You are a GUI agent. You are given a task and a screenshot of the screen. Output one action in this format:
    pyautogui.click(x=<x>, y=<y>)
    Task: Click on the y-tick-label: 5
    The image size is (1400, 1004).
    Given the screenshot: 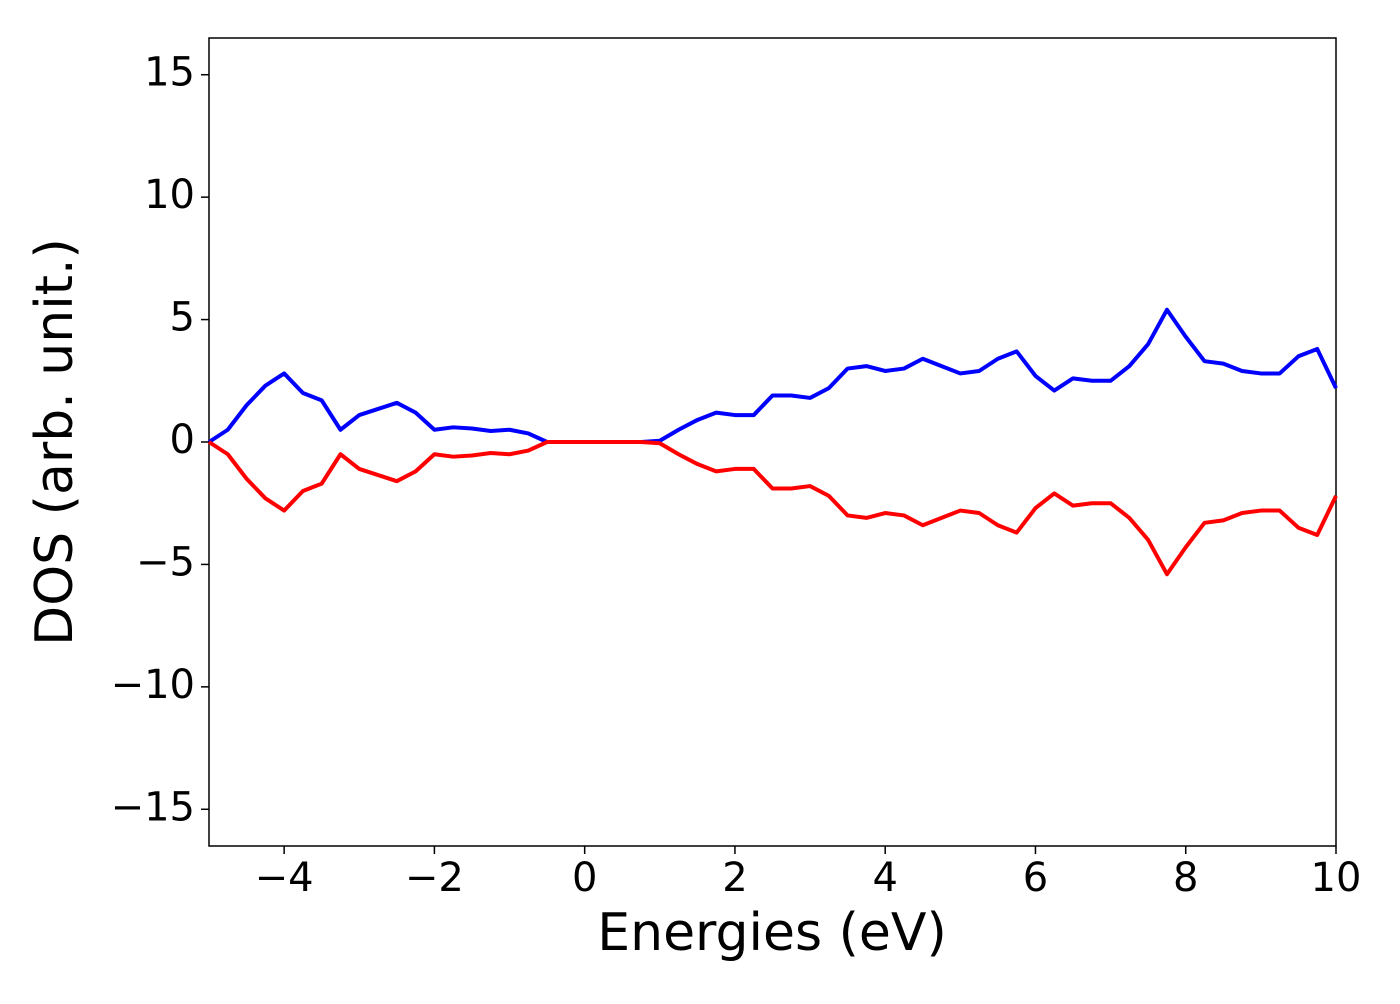 What is the action you would take?
    pyautogui.click(x=182, y=318)
    